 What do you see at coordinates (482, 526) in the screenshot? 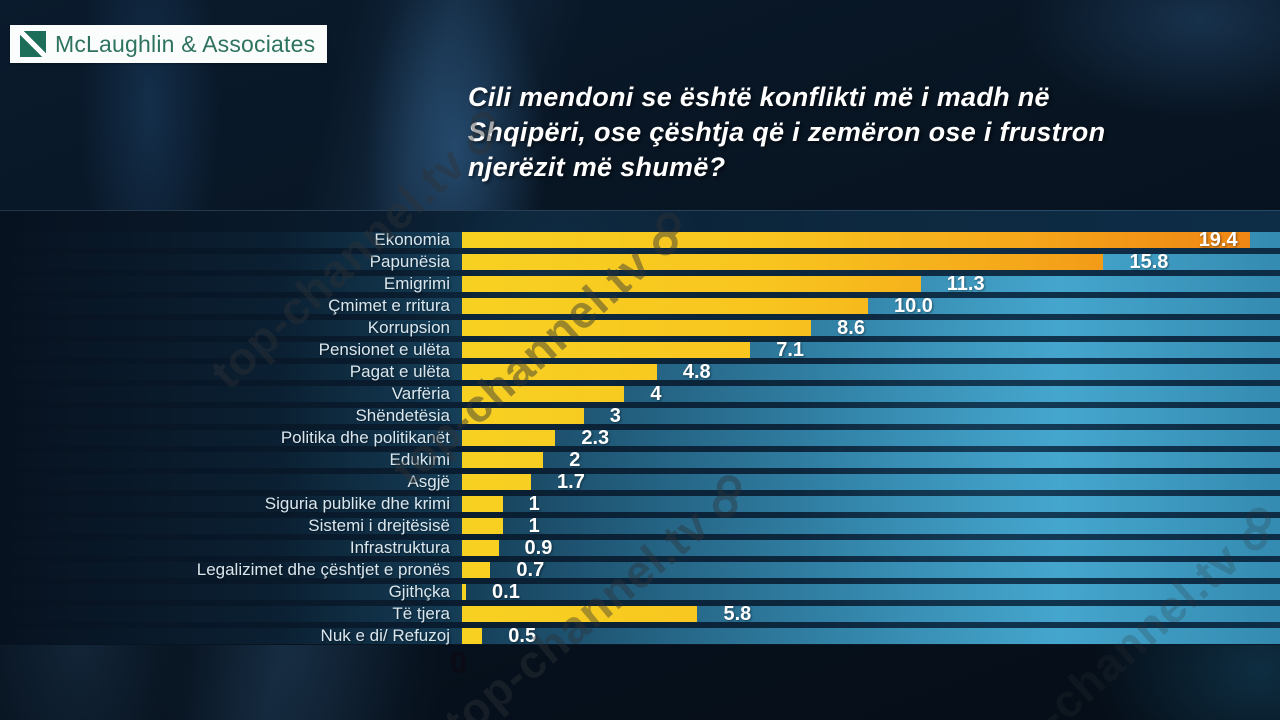
I see `bar-sistemi-i-drejt-sis-` at bounding box center [482, 526].